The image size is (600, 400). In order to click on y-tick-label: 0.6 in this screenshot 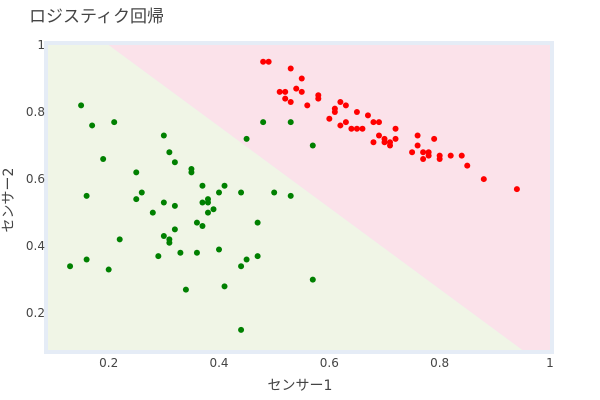, I will do `click(35, 179)`.